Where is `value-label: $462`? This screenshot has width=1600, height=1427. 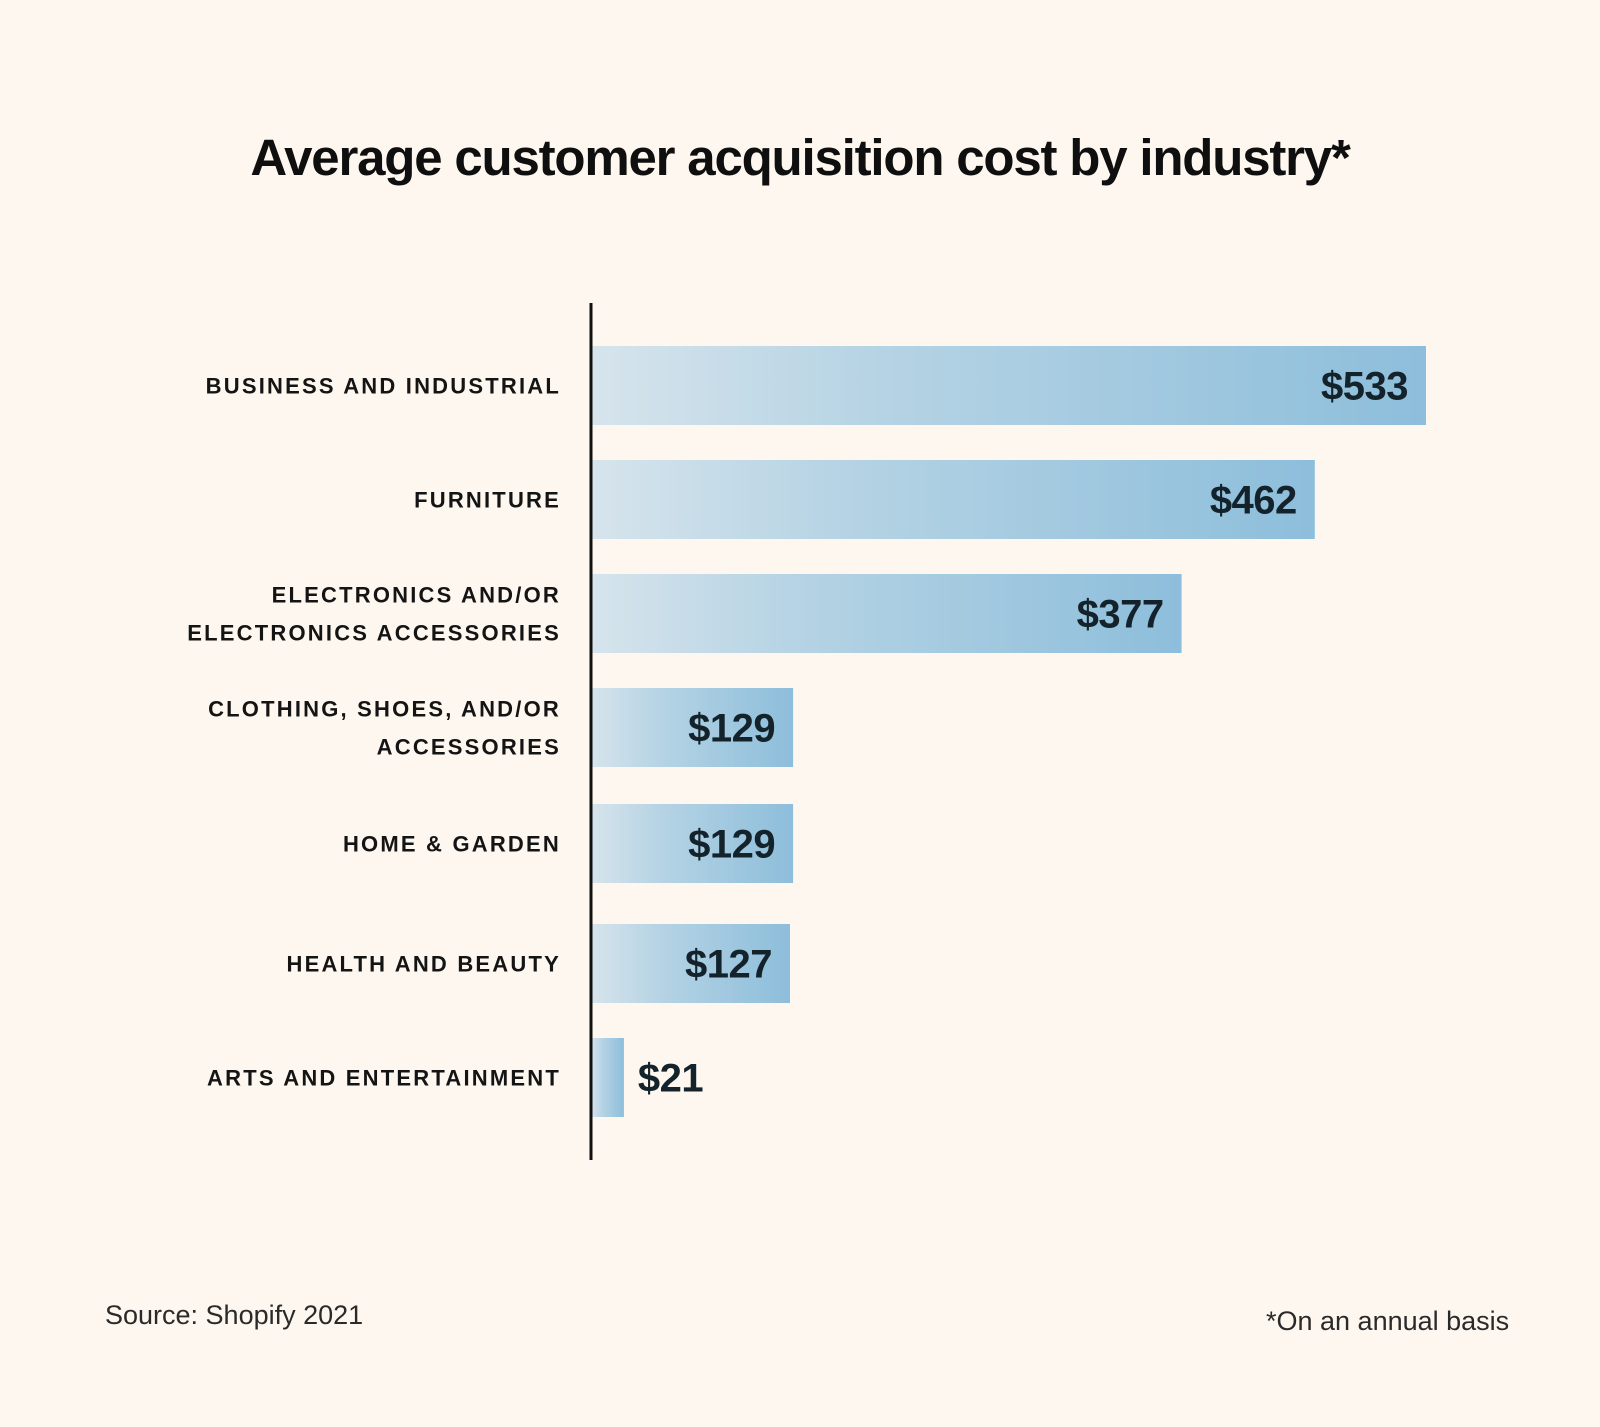
value-label: $462 is located at coordinates (1253, 501).